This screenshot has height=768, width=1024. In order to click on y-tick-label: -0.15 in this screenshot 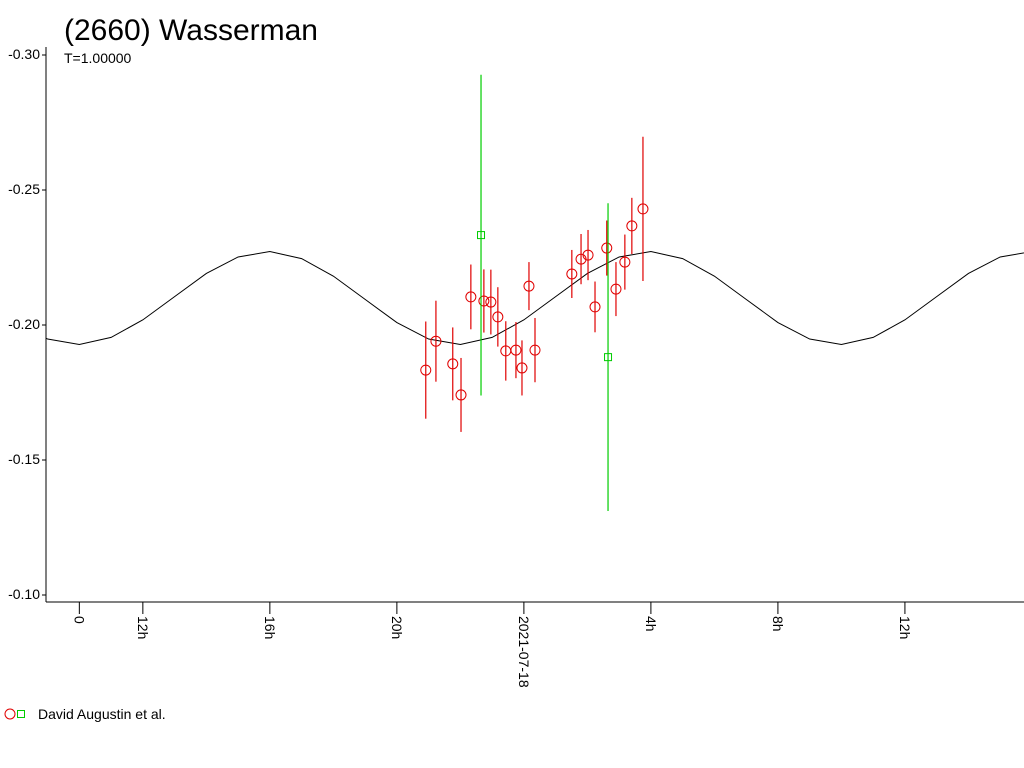, I will do `click(24, 459)`.